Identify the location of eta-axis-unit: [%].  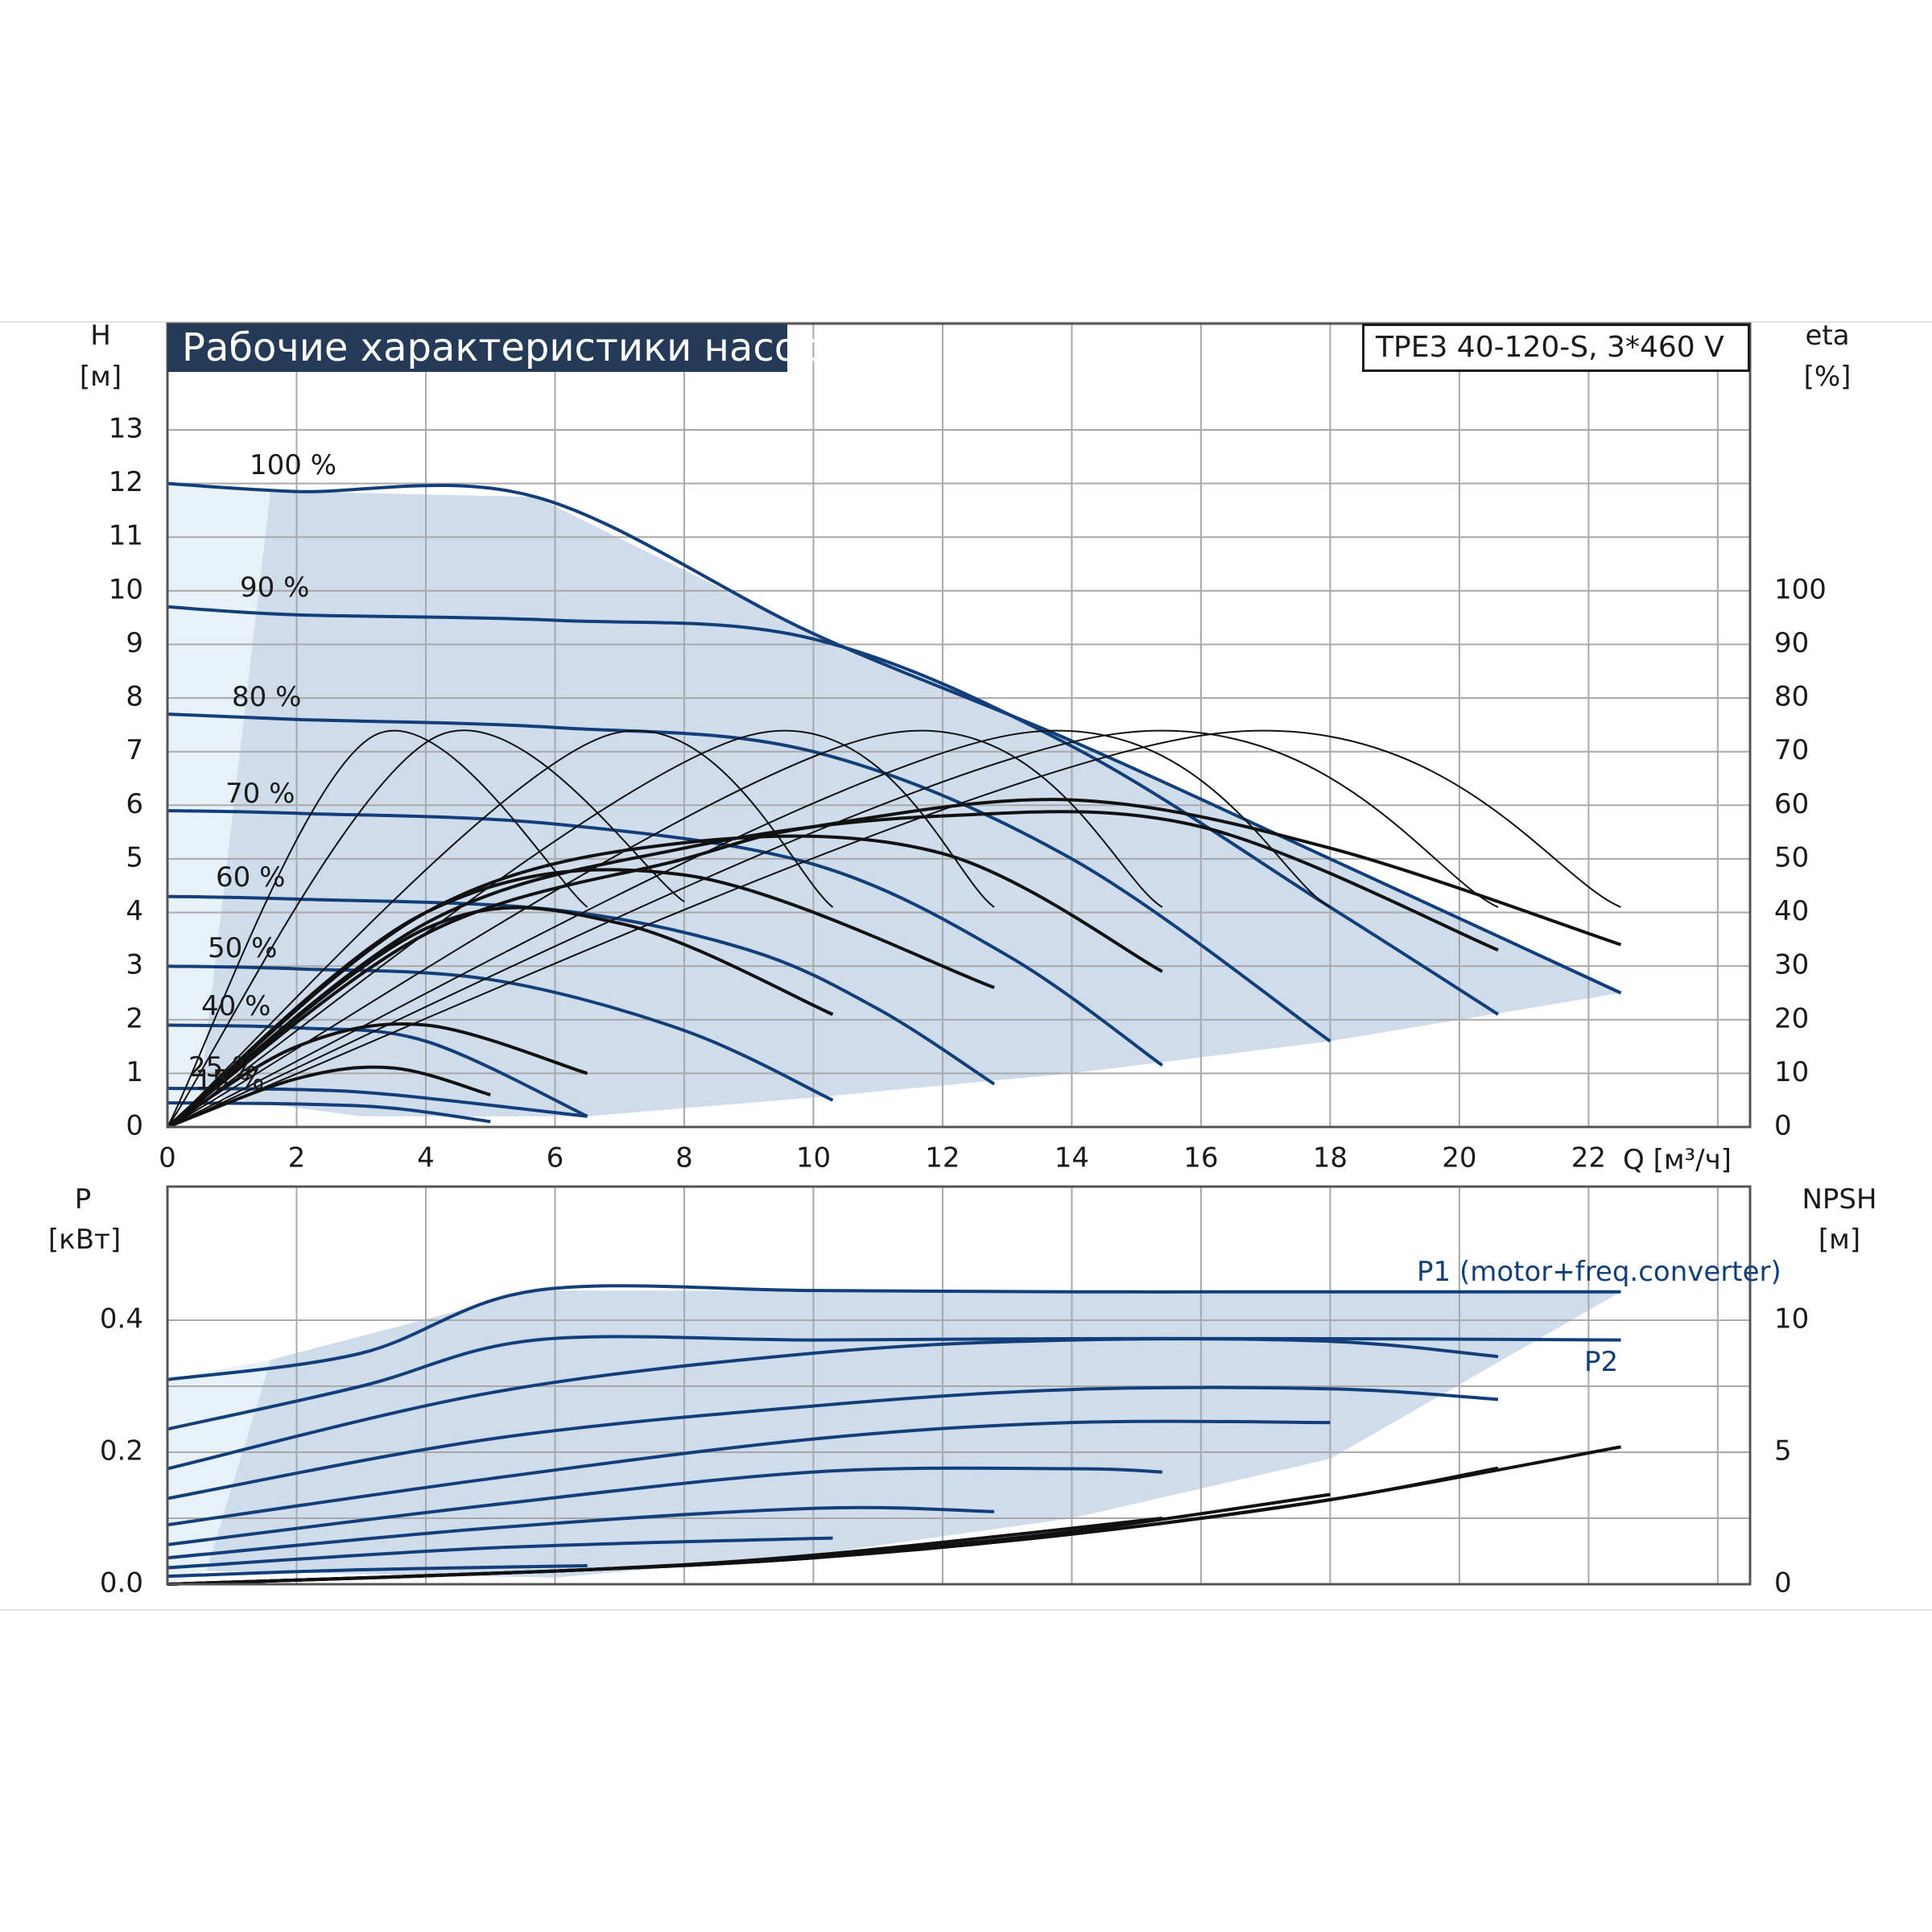
(1827, 377).